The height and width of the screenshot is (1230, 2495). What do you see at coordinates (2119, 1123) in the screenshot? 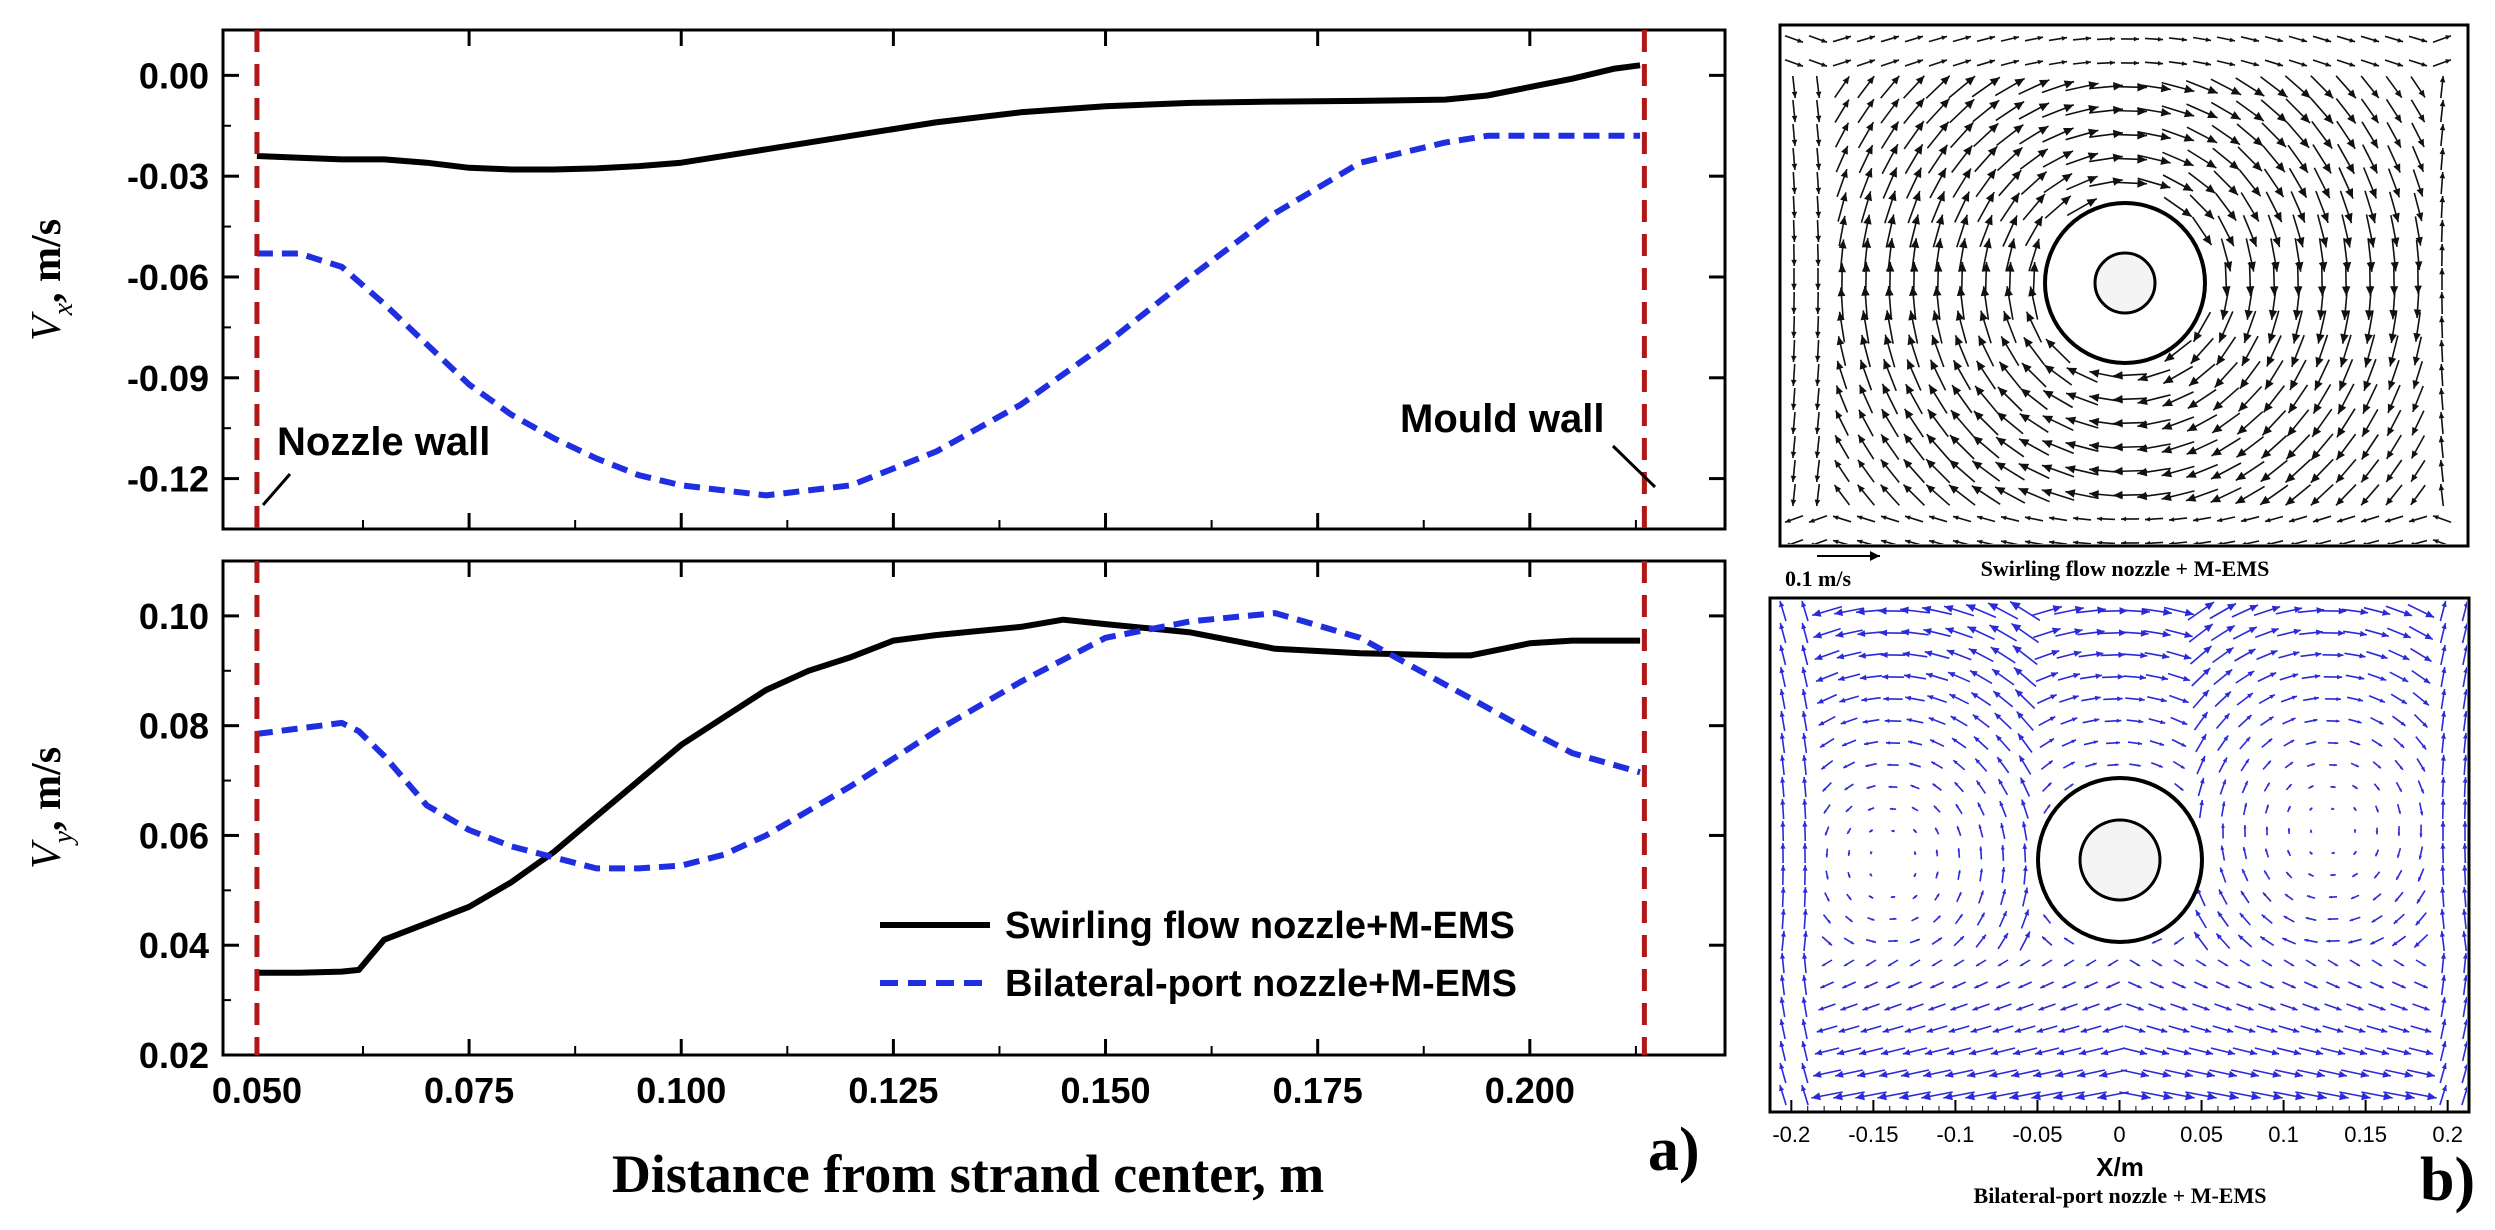
I see `bilateral-x-axis: -0.2 -0.15 -0.1 -0.05 0 0.05 0.1 0.15 0.2` at bounding box center [2119, 1123].